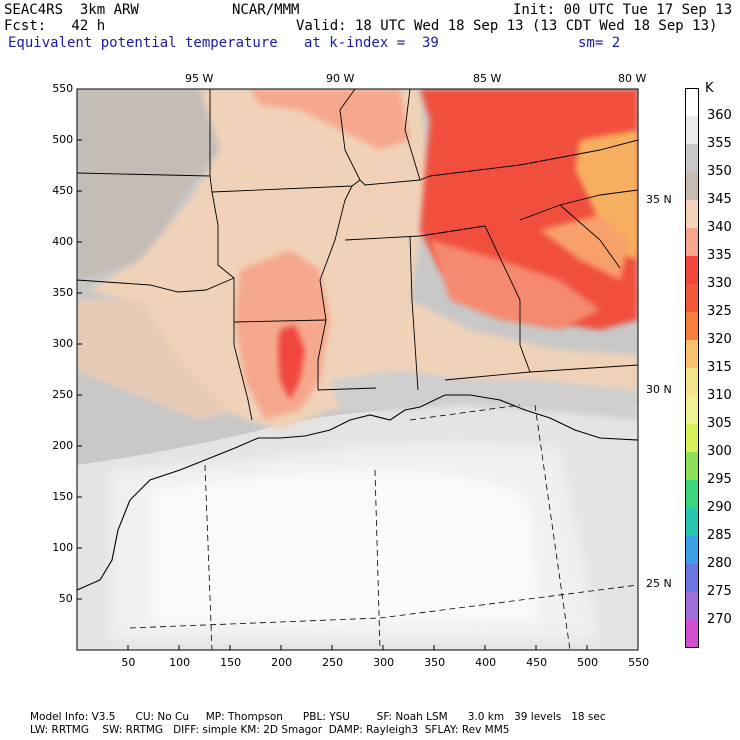 Image resolution: width=740 pixels, height=740 pixels. What do you see at coordinates (143, 43) in the screenshot?
I see `field-name: Equivalent potential temperature` at bounding box center [143, 43].